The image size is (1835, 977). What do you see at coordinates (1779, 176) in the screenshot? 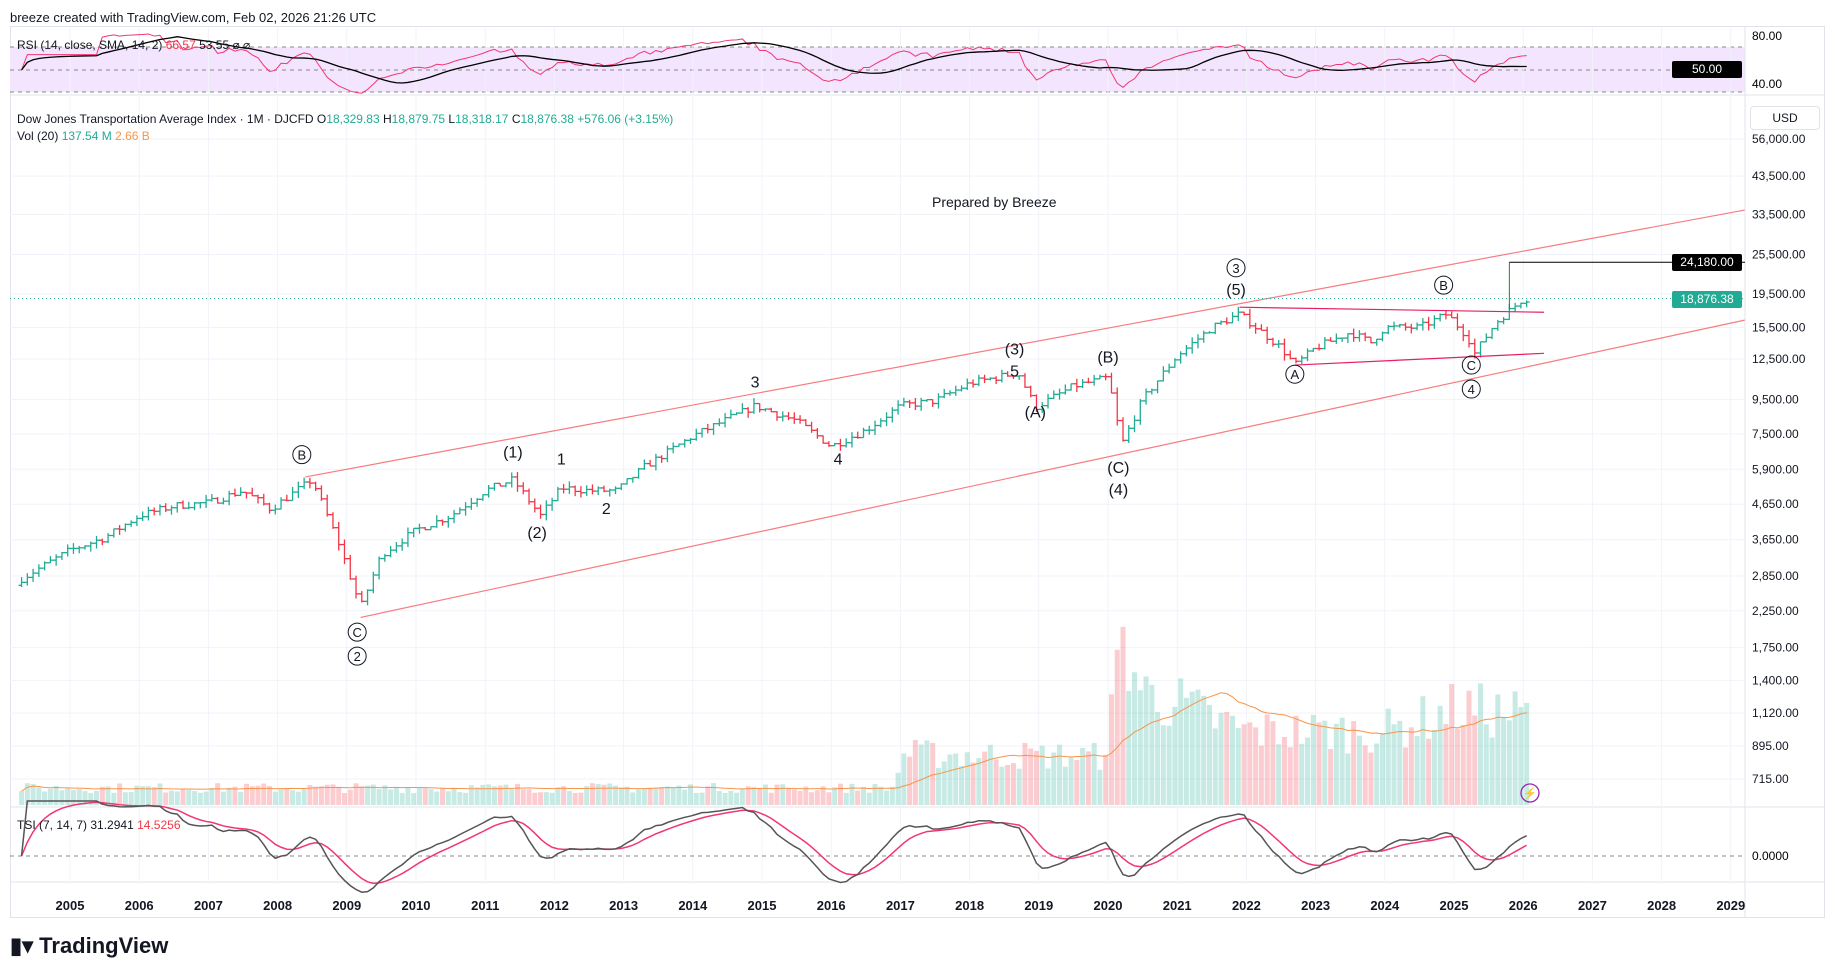
I see `price-axis-label: 43,500.00` at bounding box center [1779, 176].